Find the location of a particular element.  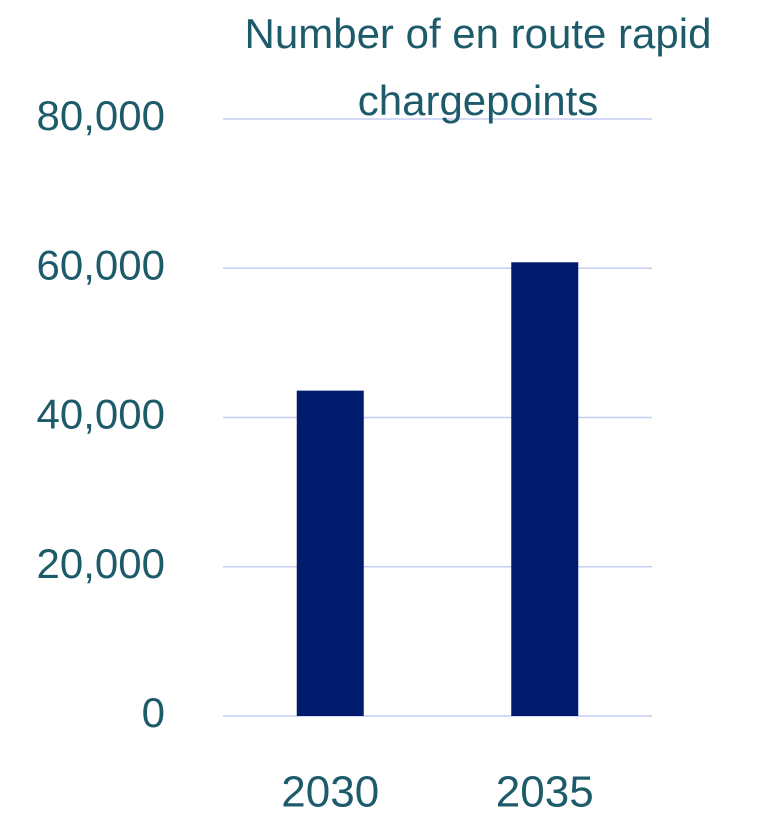

y-tick-label: 60,000 is located at coordinates (101, 264).